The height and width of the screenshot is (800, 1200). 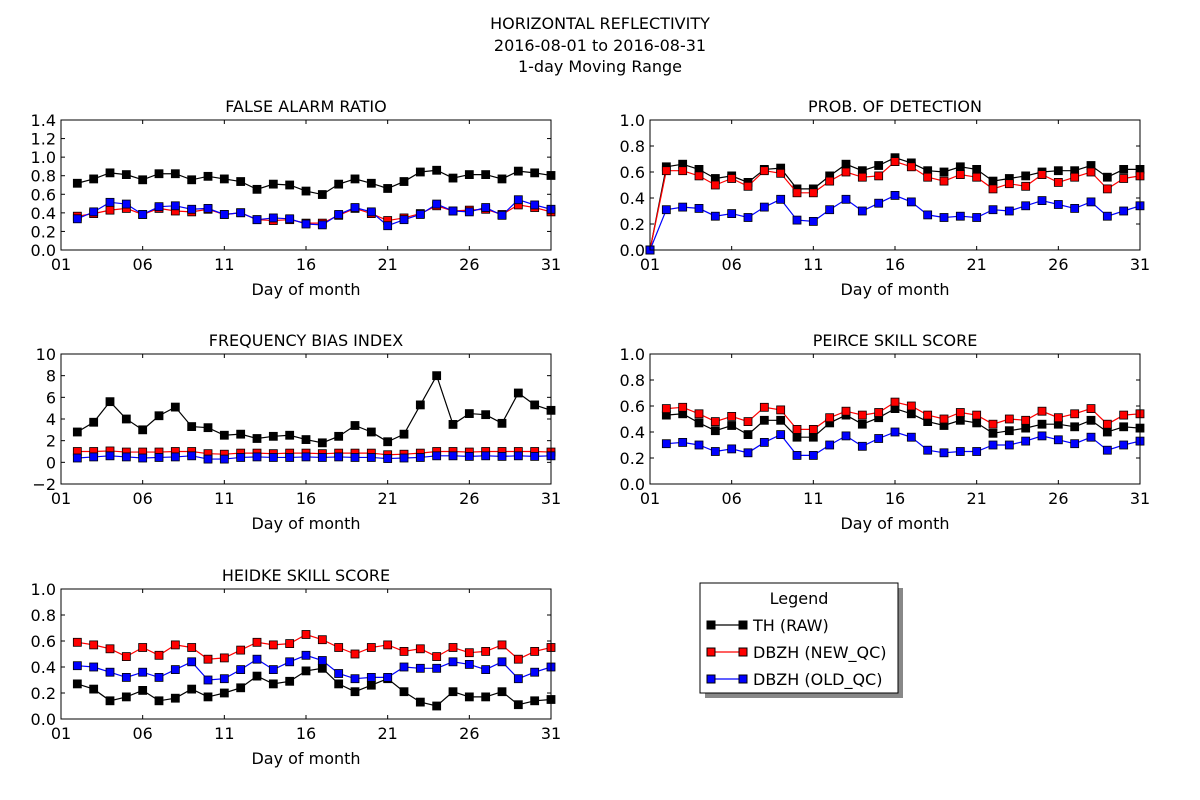 I want to click on y-tick-label: 0.8, so click(x=632, y=380).